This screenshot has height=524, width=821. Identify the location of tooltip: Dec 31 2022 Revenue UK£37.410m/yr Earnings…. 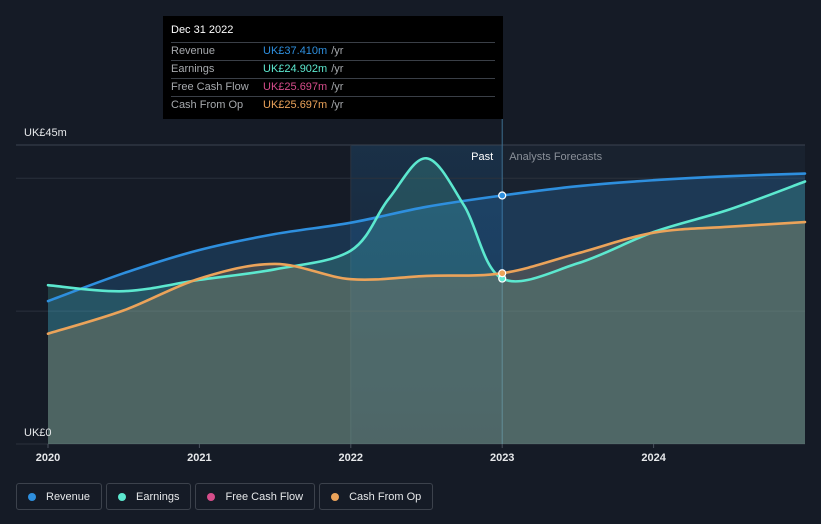
(333, 67).